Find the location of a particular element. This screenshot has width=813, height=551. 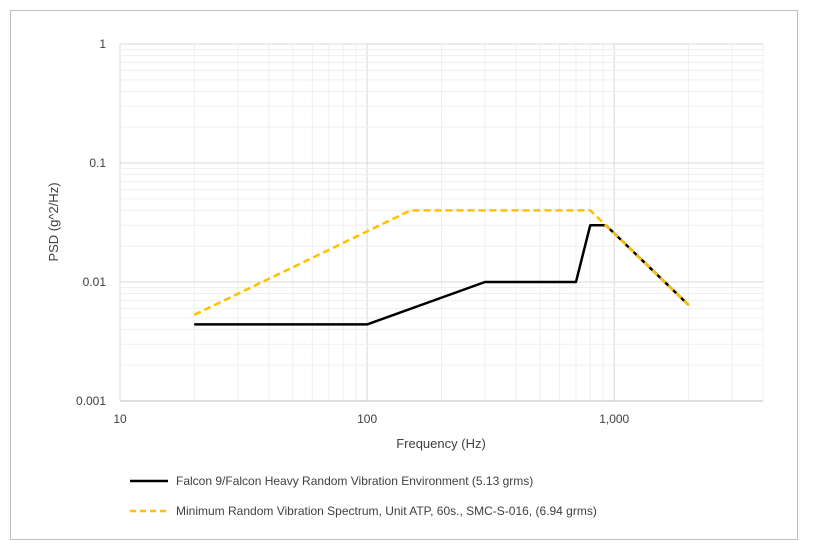

y-axis-label: PSD (g^2/Hz) is located at coordinates (53, 221).